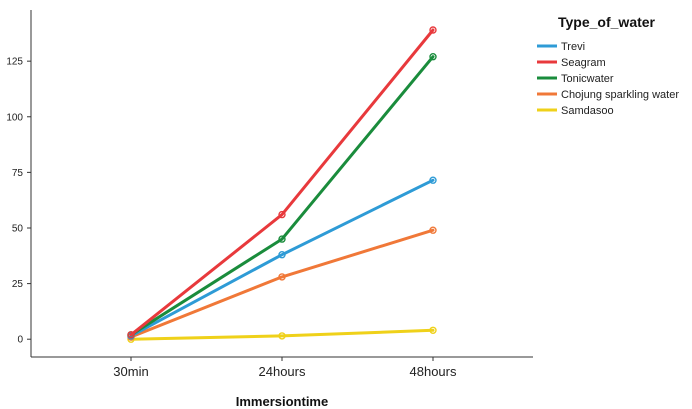  What do you see at coordinates (583, 63) in the screenshot?
I see `legend-label: Seagram` at bounding box center [583, 63].